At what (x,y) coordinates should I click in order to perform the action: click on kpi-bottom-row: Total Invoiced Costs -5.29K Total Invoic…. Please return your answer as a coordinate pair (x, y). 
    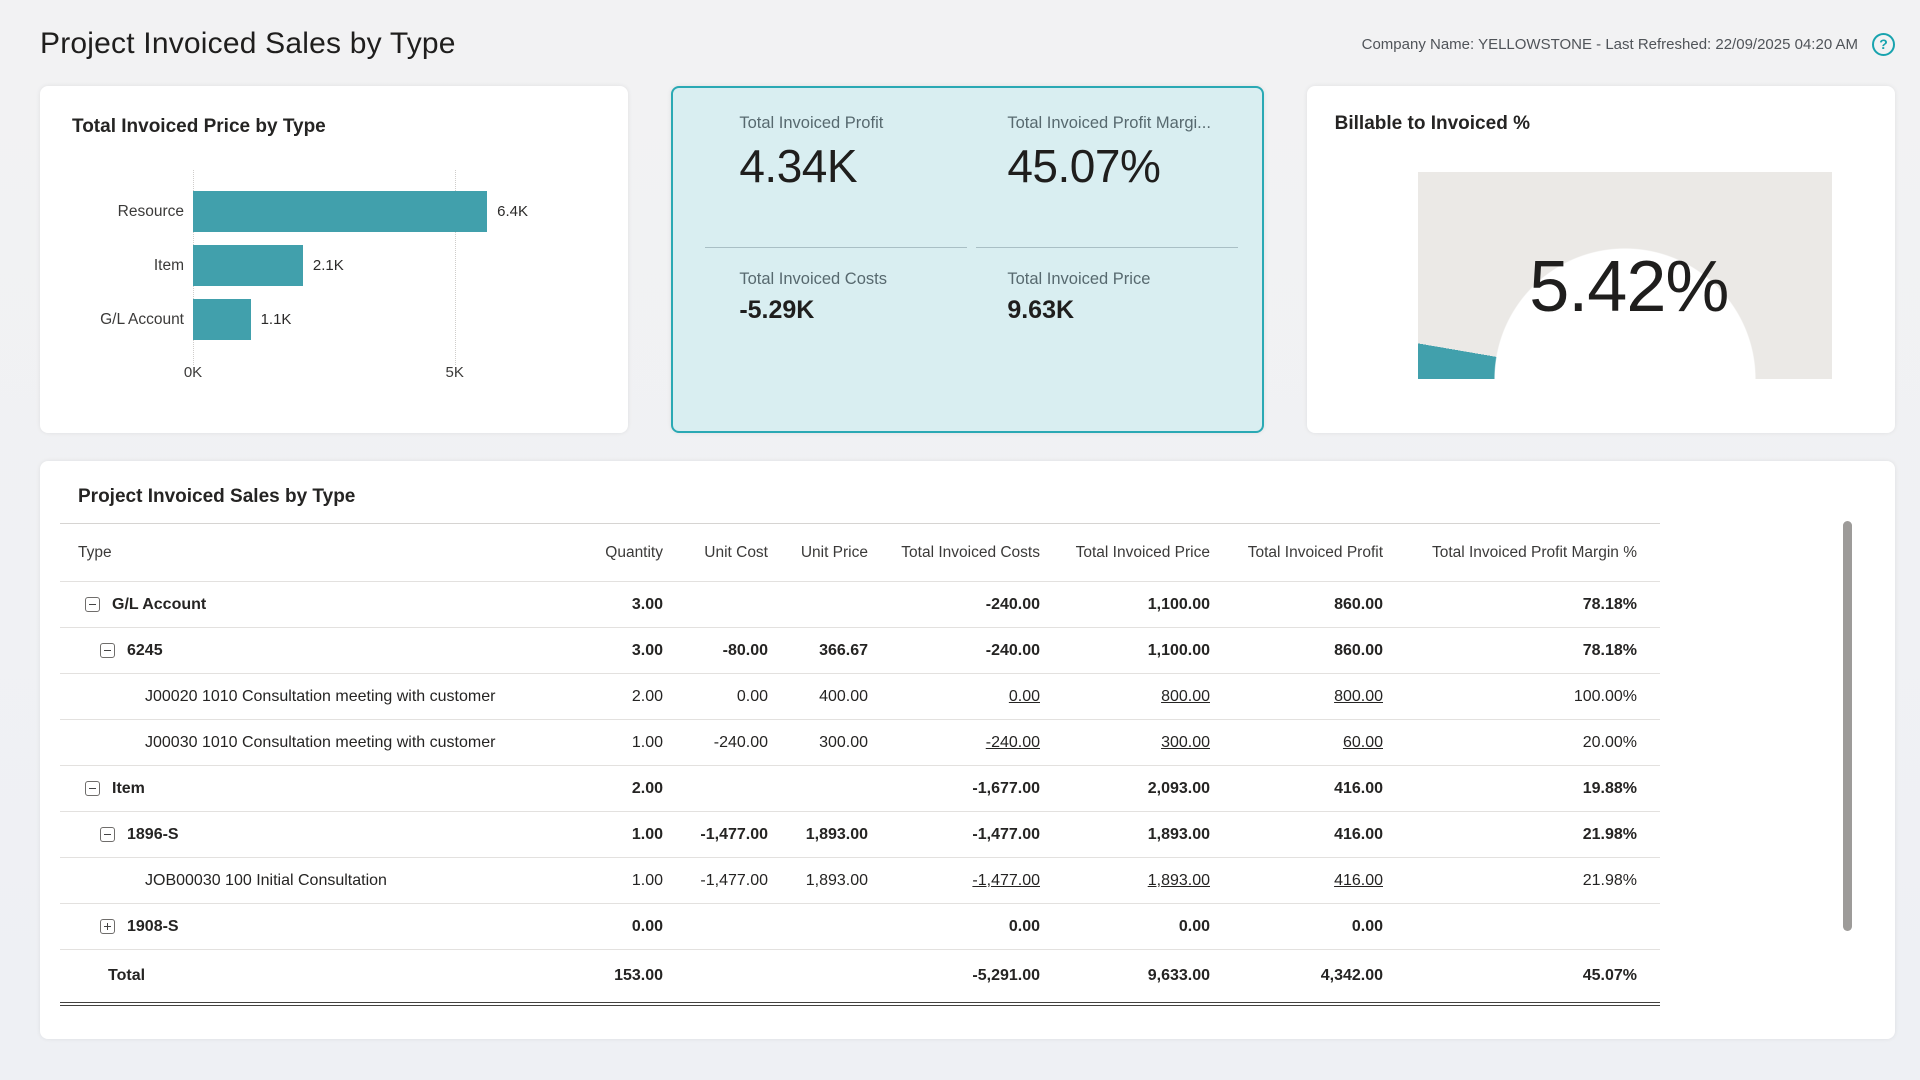
    Looking at the image, I should click on (967, 286).